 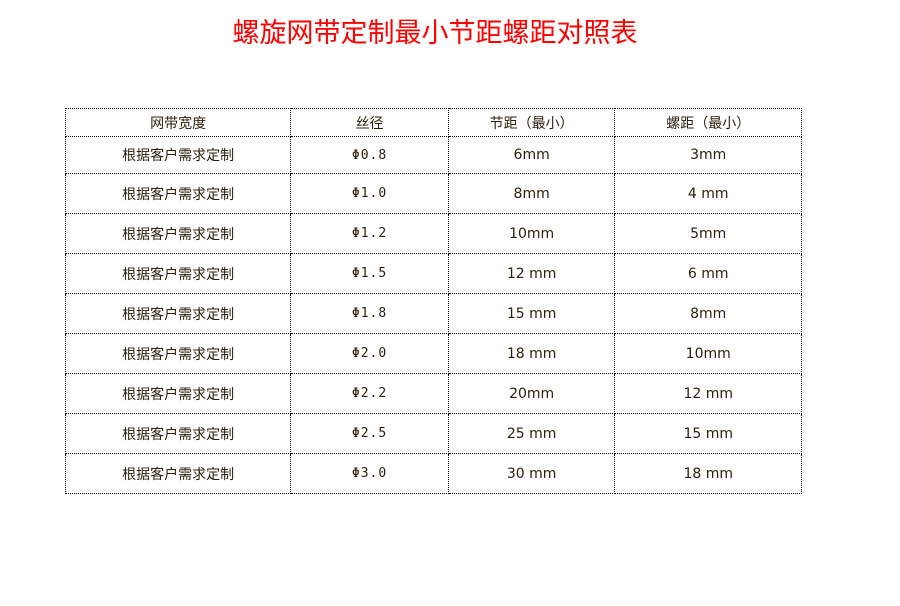 What do you see at coordinates (708, 393) in the screenshot?
I see `cell-min-screw-pitch: 12 mm` at bounding box center [708, 393].